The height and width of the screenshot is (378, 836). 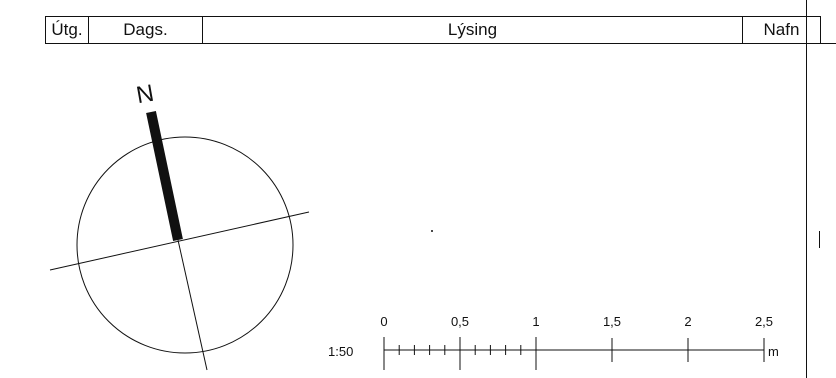 I want to click on scale-unit-label: m, so click(x=773, y=351).